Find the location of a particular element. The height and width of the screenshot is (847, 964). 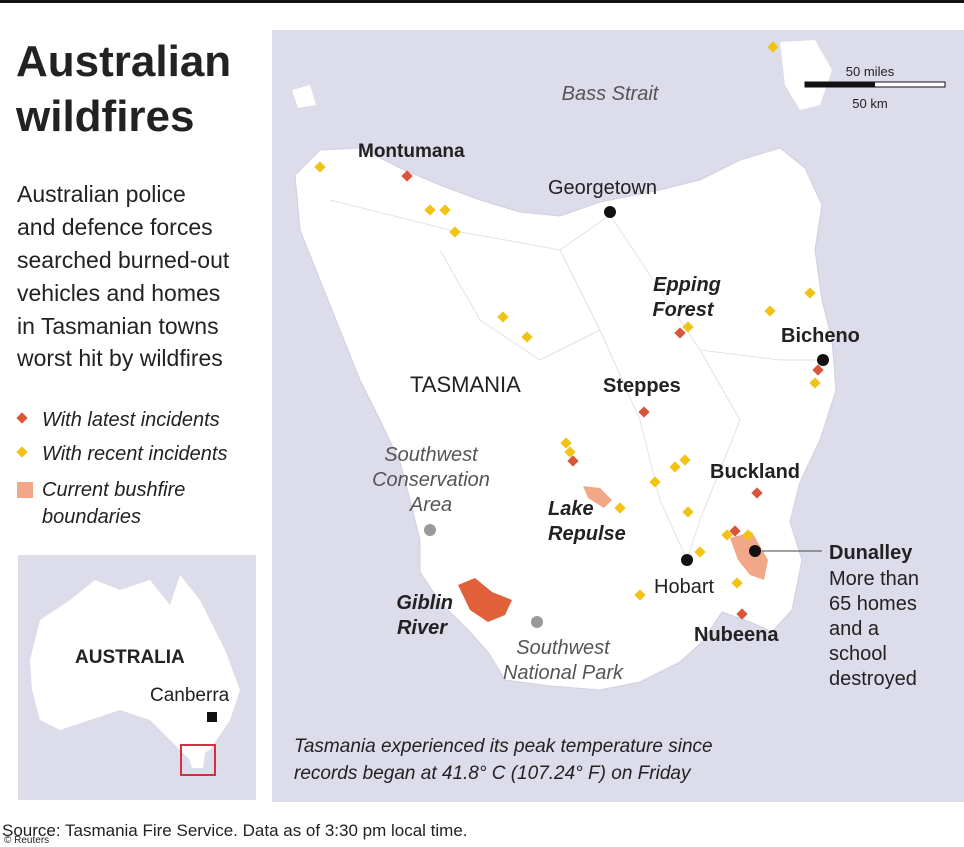

inset-tasmania is located at coordinates (196, 760).